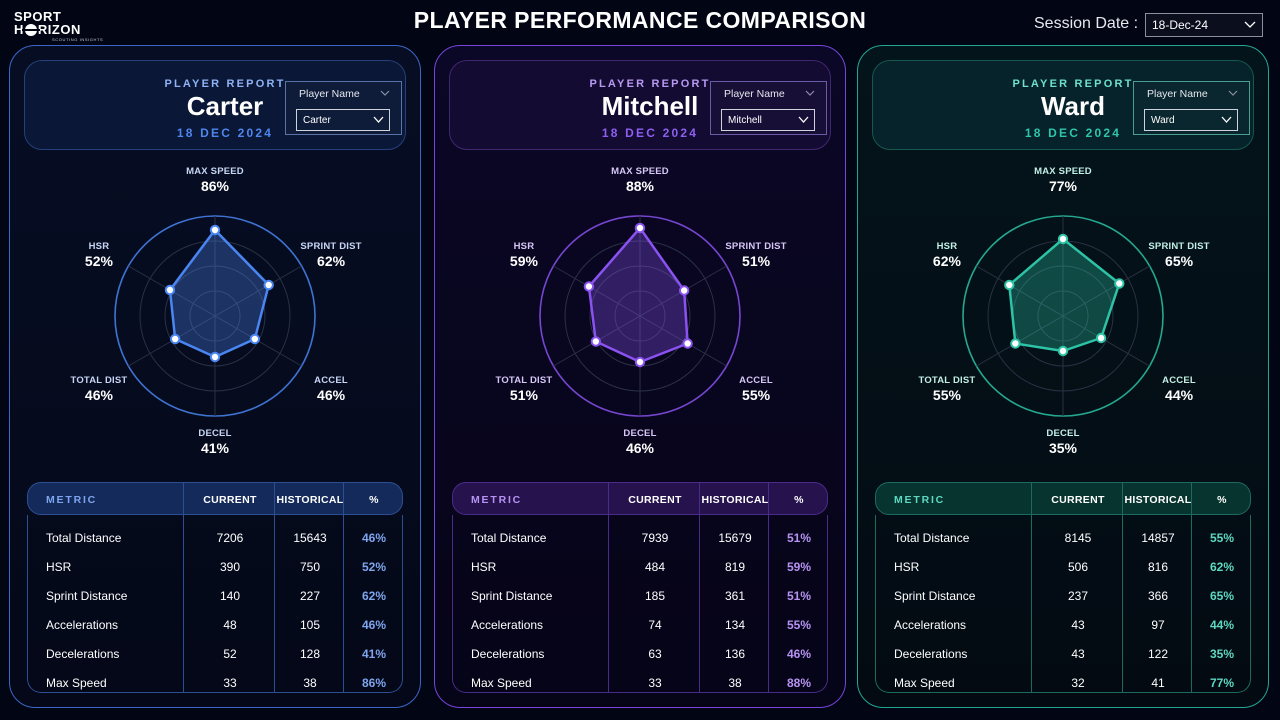  I want to click on radar-axis-value: 35%, so click(1063, 448).